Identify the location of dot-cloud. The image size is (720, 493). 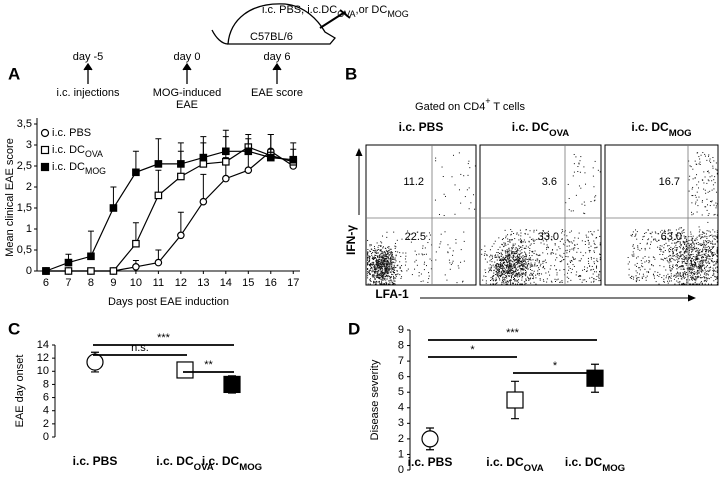
(541, 219).